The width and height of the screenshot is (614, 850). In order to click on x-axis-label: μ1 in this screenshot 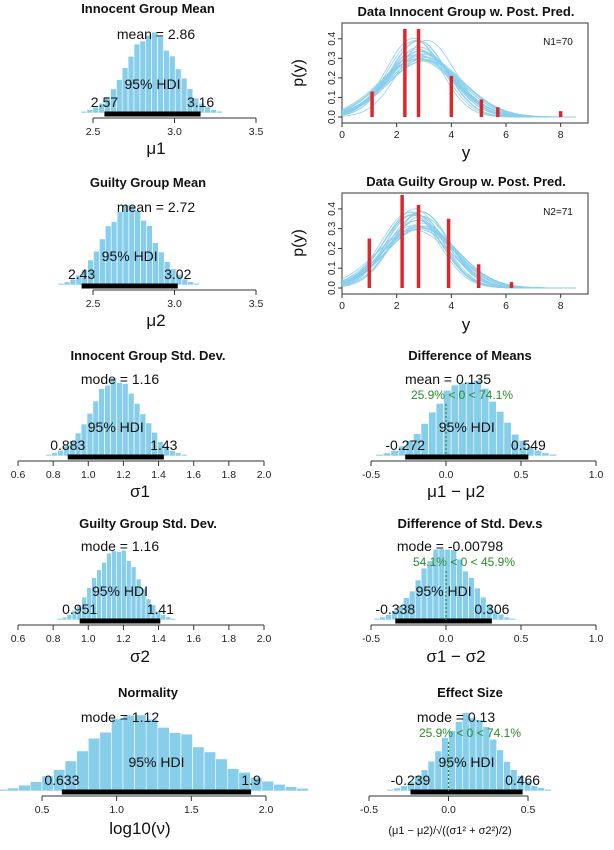, I will do `click(155, 148)`.